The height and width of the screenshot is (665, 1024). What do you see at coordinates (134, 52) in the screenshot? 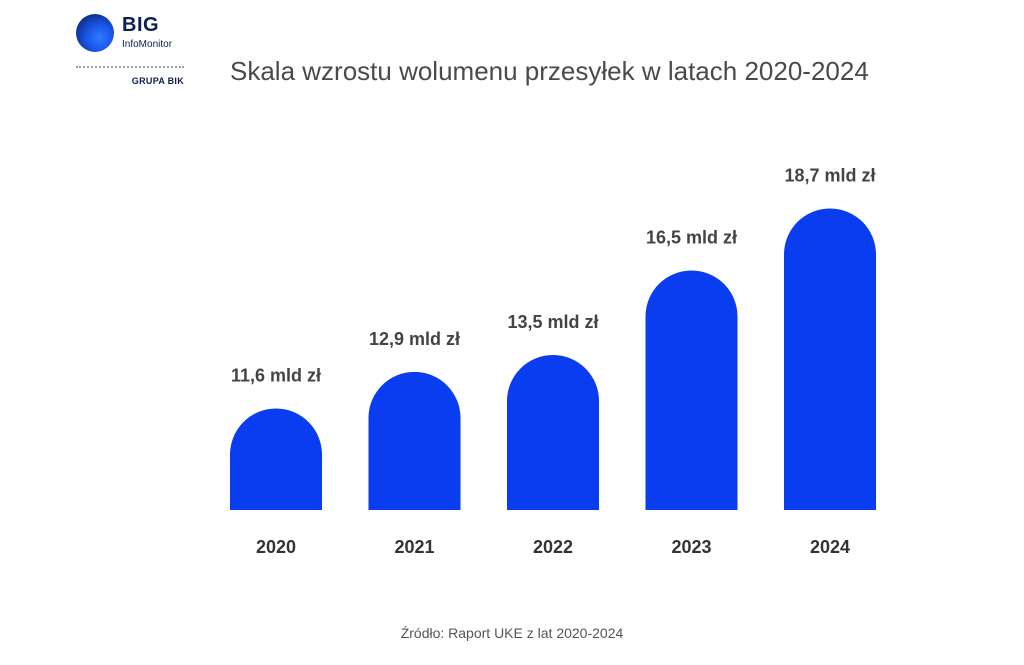
I see `logo: BIG InfoMonitor GRUPA BIK` at bounding box center [134, 52].